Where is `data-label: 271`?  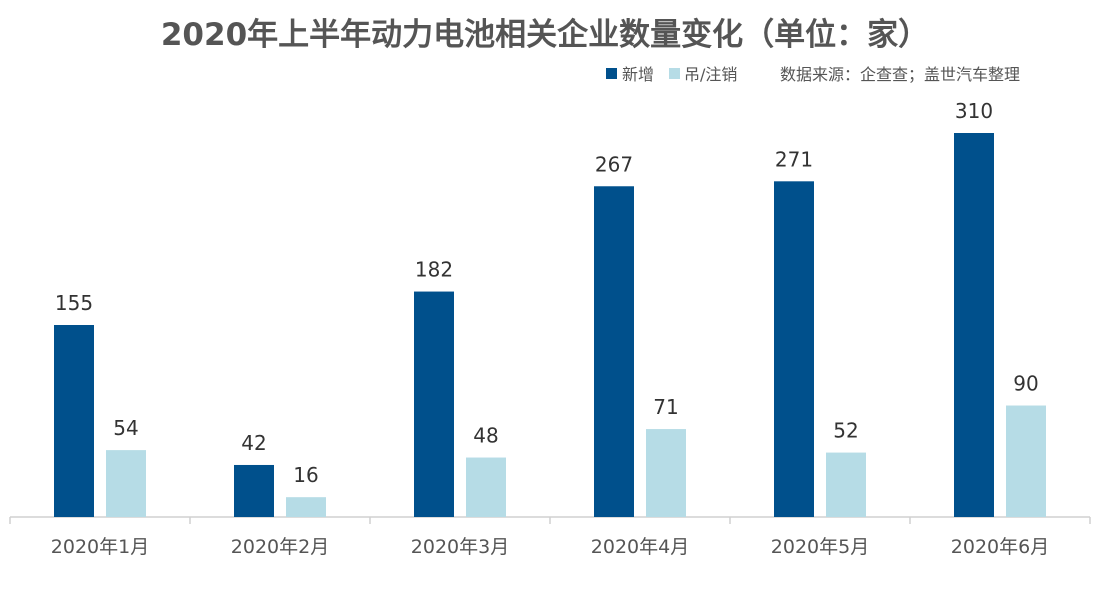 data-label: 271 is located at coordinates (794, 159).